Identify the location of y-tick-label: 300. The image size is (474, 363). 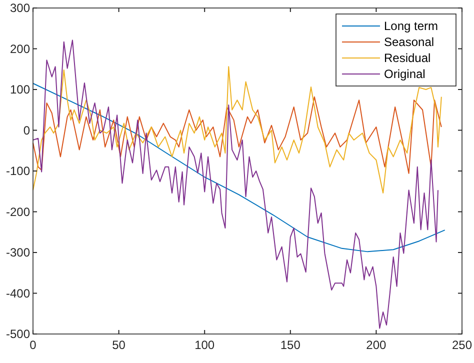
(20, 8).